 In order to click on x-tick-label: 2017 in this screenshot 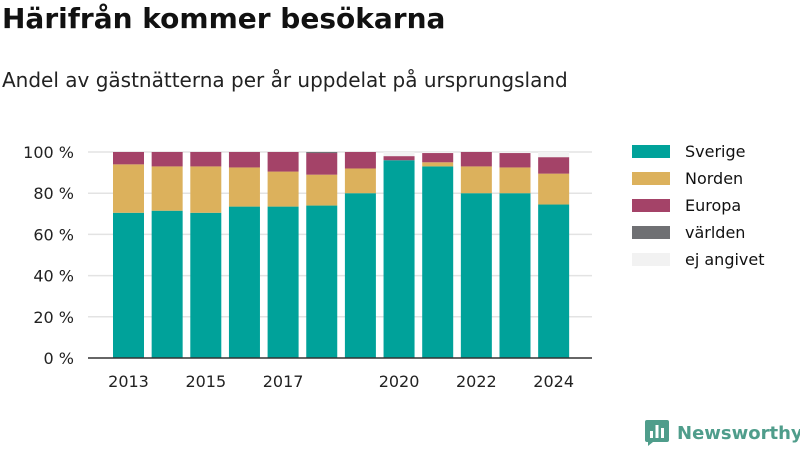, I will do `click(283, 381)`.